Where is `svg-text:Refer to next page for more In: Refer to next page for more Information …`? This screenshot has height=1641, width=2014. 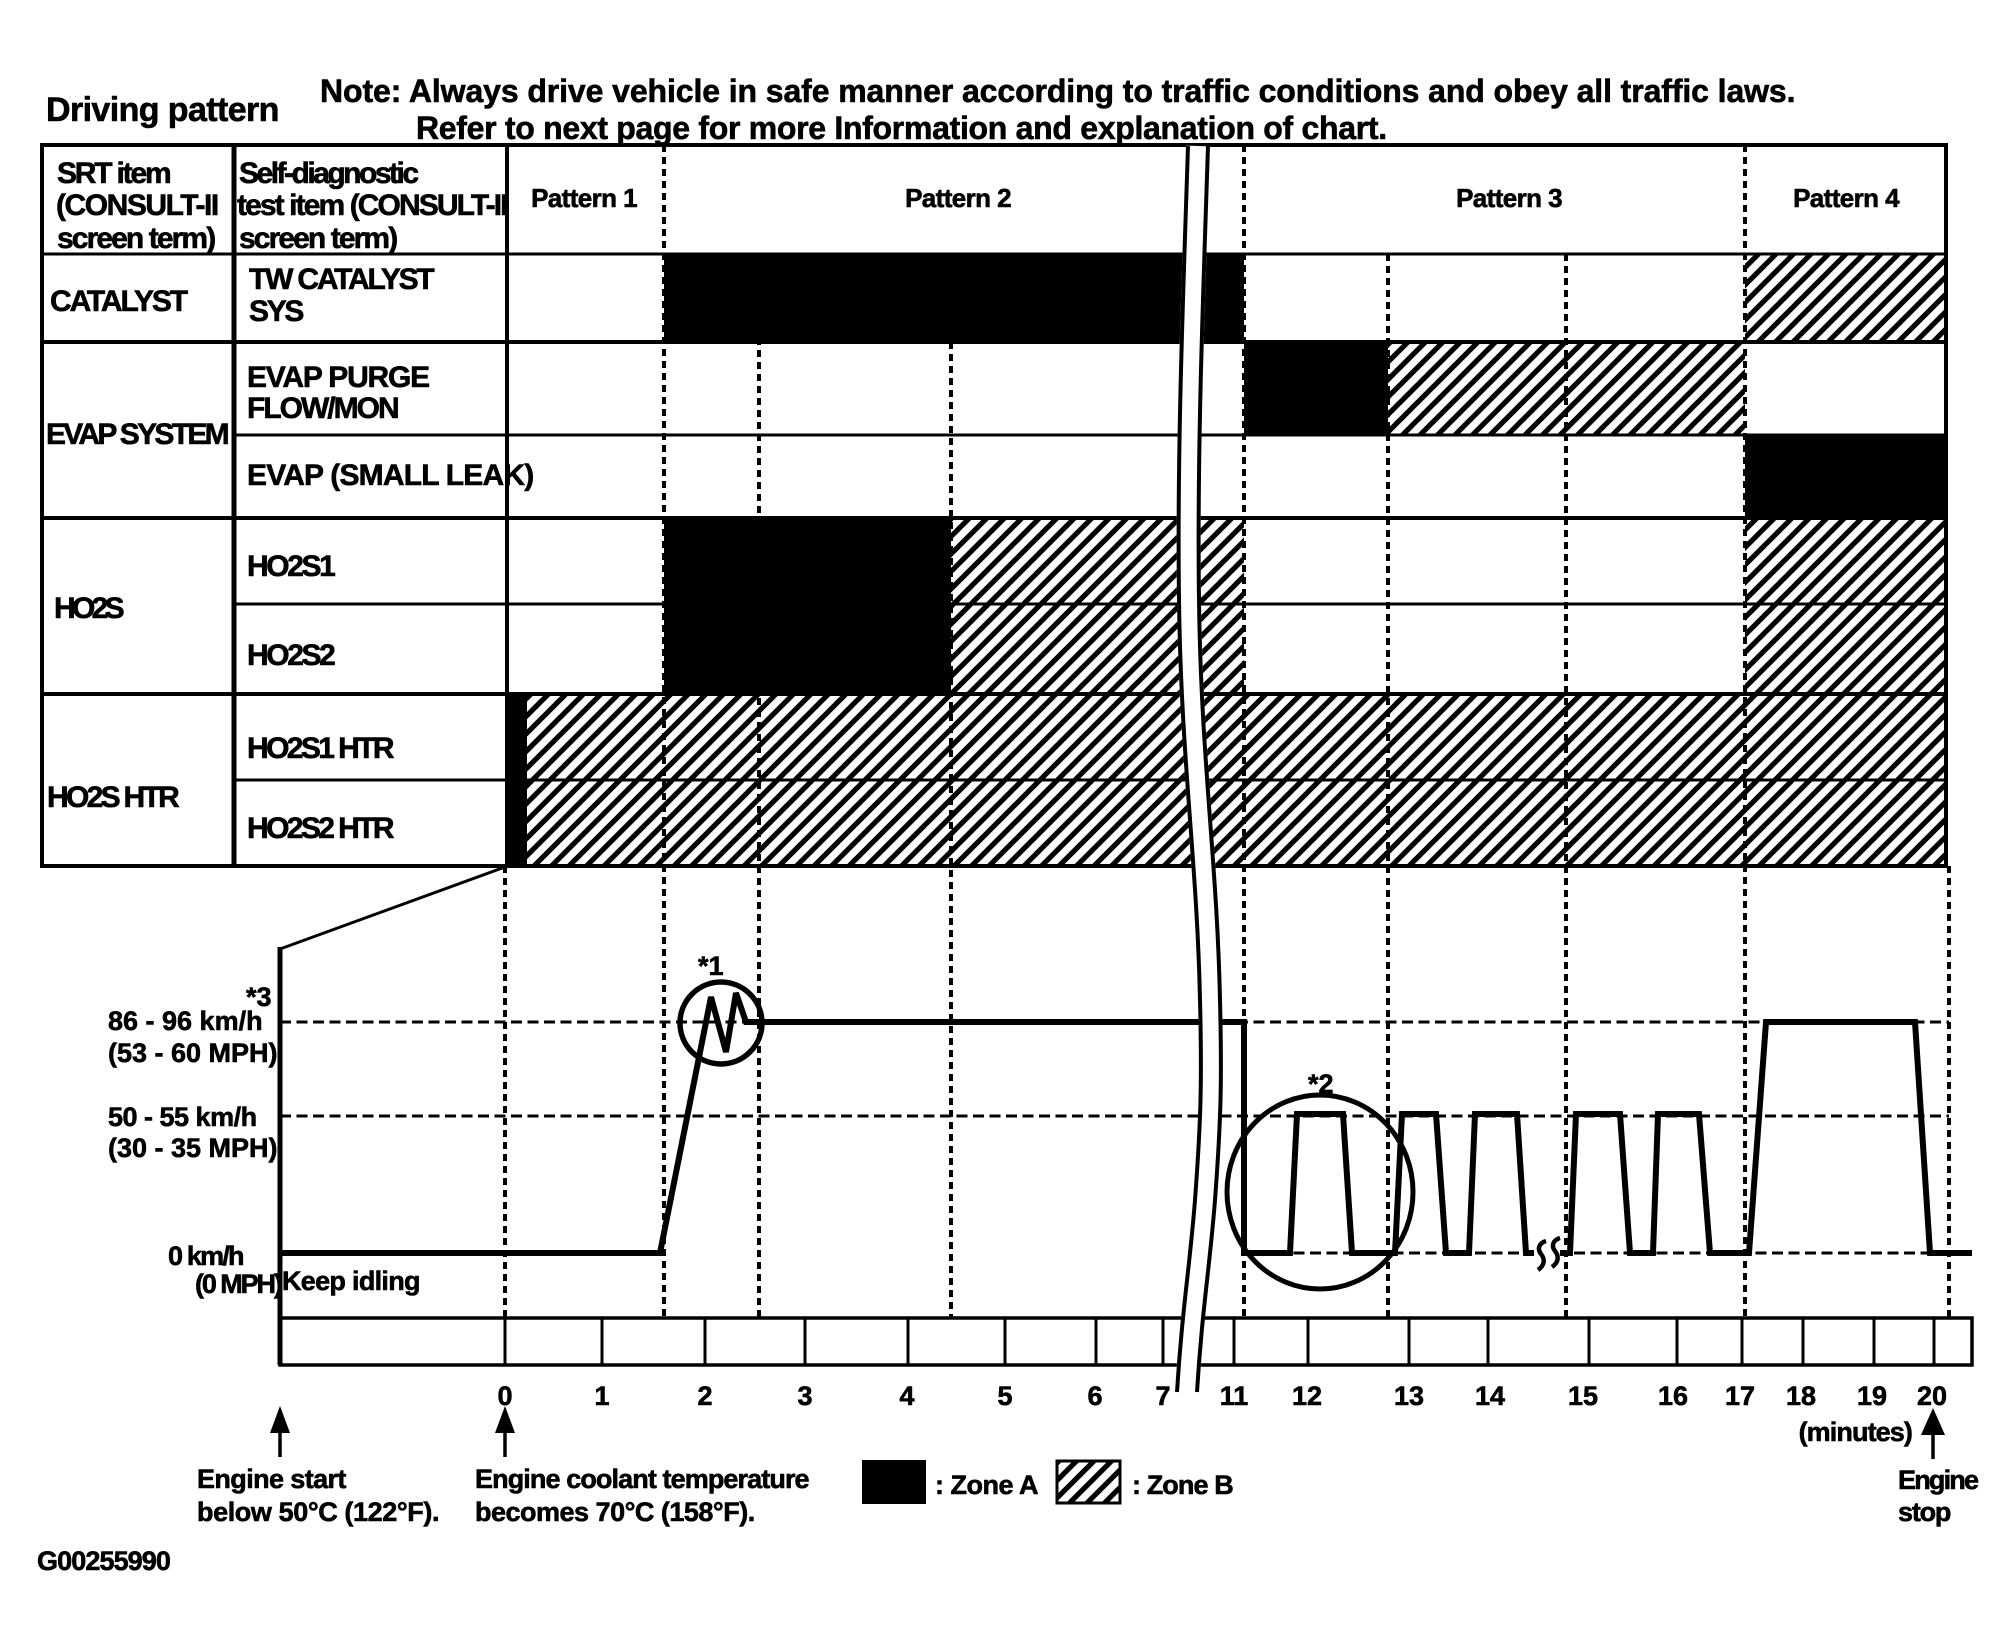 svg-text:Refer to next page for more In: Refer to next page for more Information … is located at coordinates (901, 128).